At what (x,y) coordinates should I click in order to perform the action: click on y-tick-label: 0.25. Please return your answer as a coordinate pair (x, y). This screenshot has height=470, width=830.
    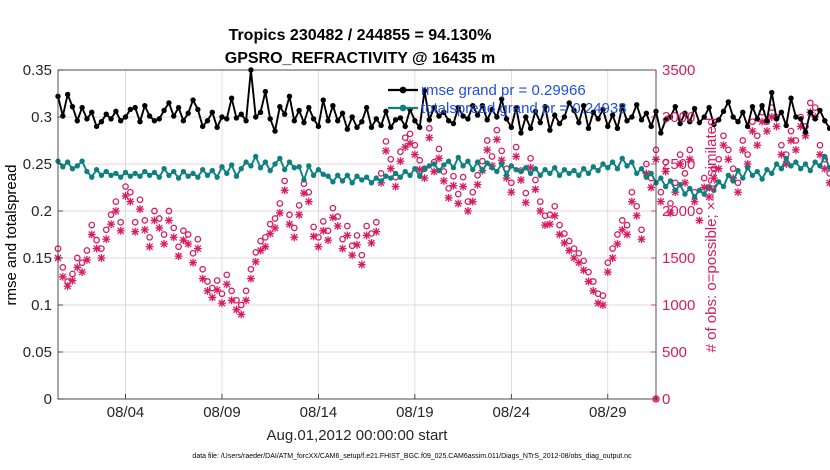
    Looking at the image, I should click on (37, 164).